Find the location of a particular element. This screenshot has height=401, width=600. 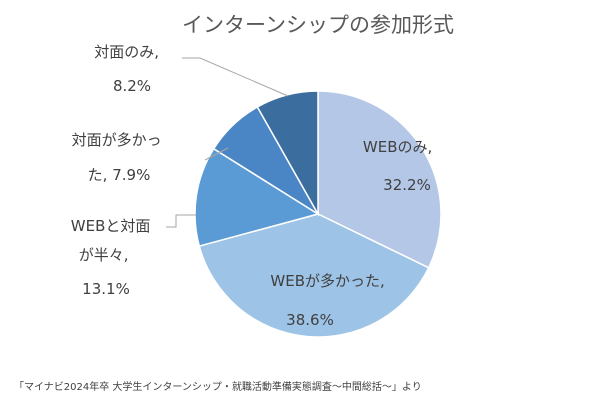

pie-slice-web-only is located at coordinates (379, 179).